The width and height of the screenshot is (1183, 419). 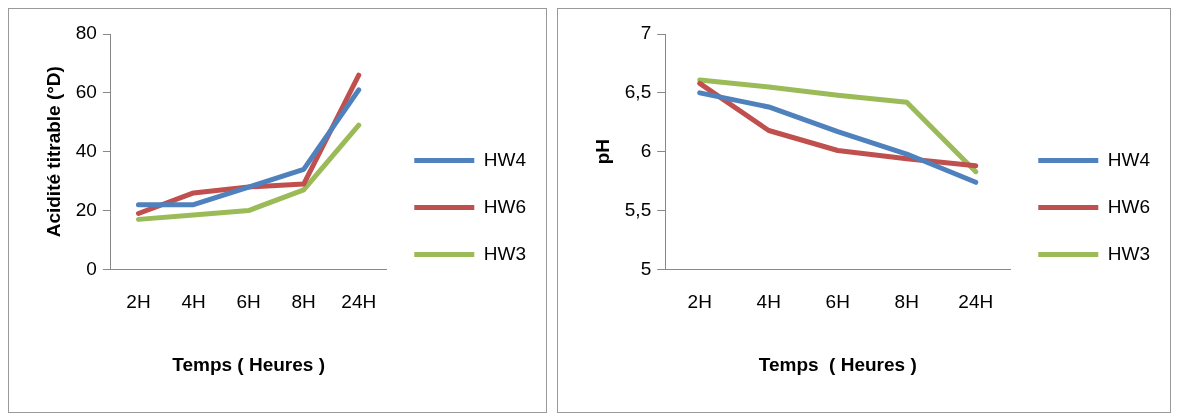 What do you see at coordinates (646, 33) in the screenshot?
I see `y-tick-label: 7` at bounding box center [646, 33].